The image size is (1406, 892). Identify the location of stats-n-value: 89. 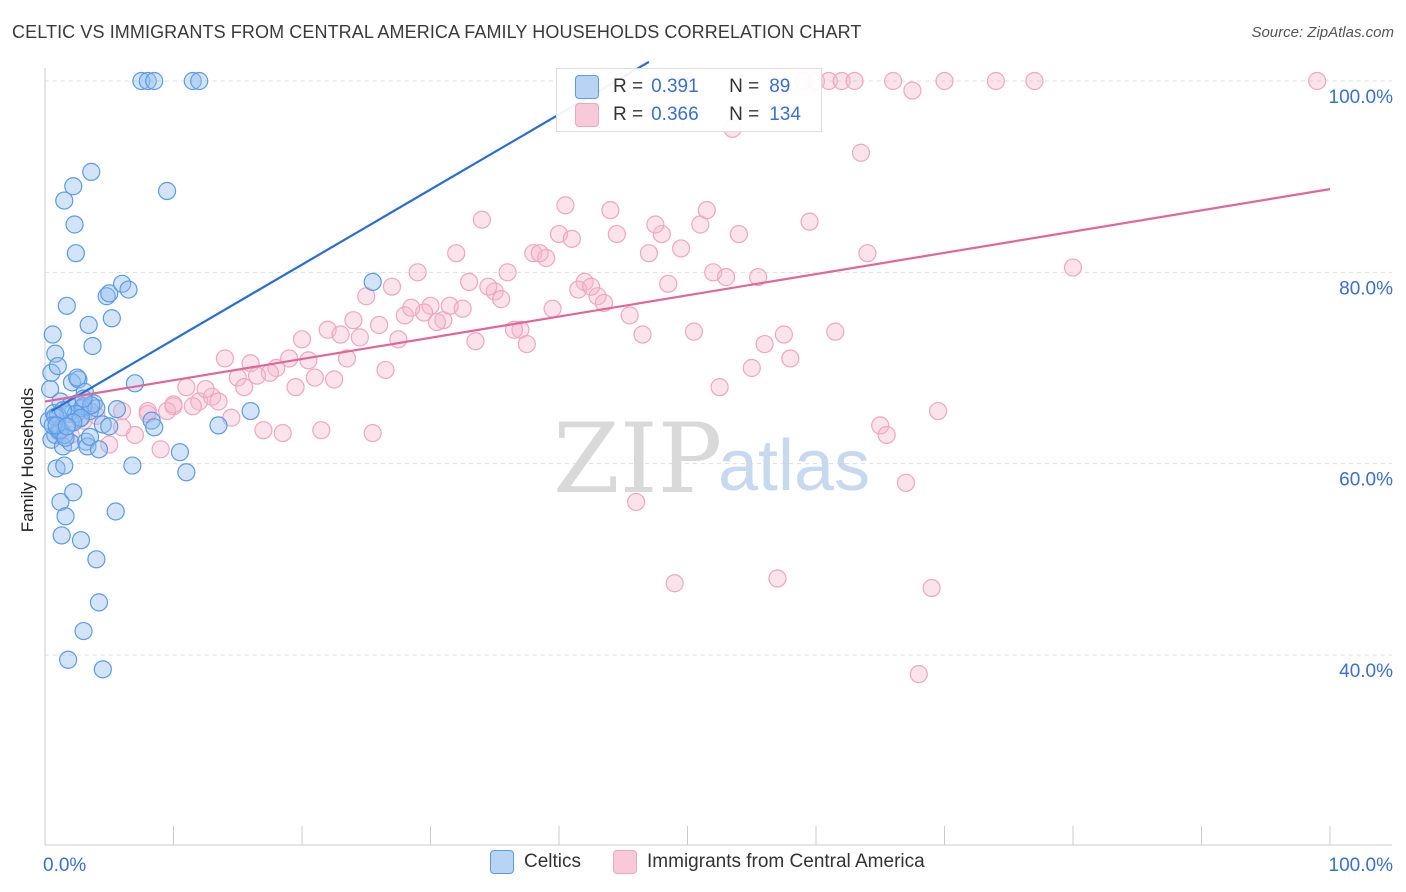
(780, 86).